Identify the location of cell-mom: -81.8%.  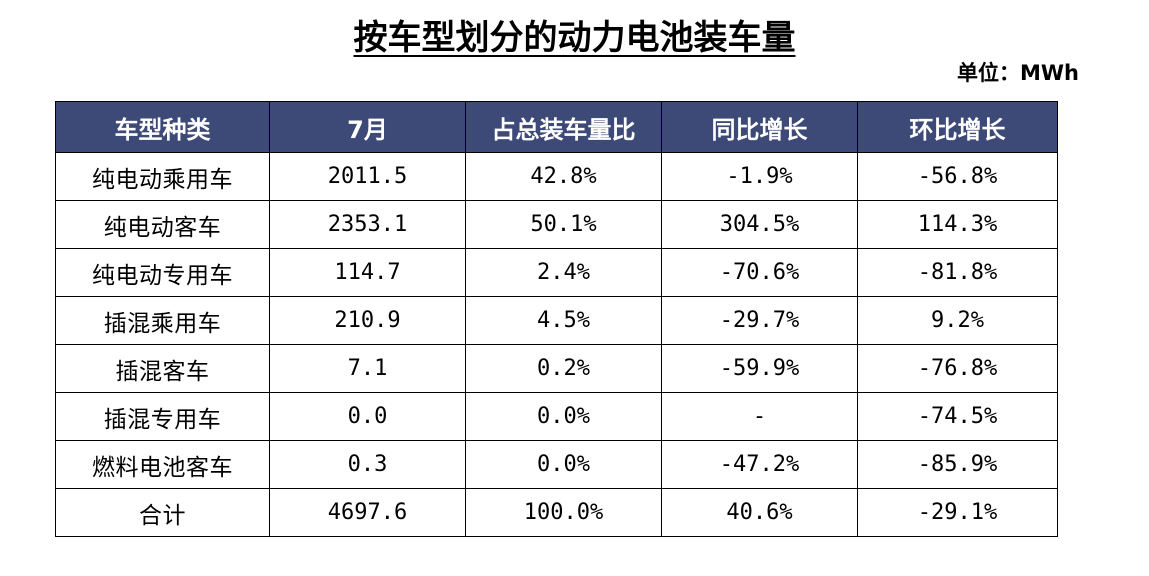
(957, 272).